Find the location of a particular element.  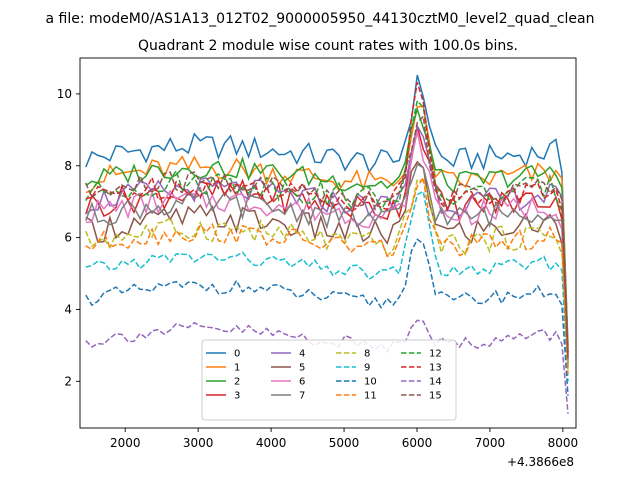

legend-label-14: 14 is located at coordinates (435, 382).